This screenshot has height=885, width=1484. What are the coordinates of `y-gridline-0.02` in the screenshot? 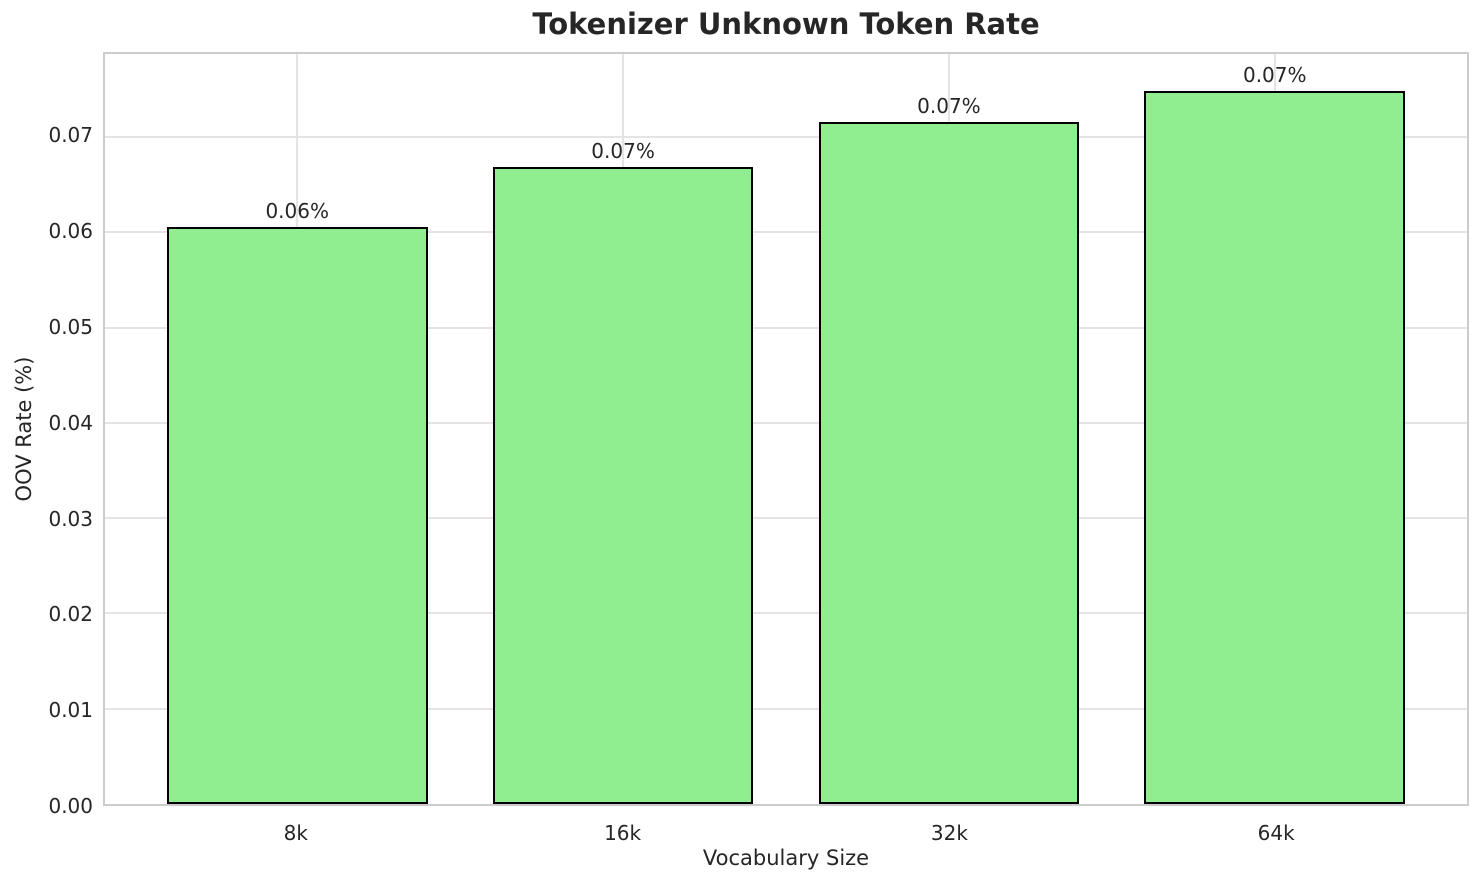 It's located at (786, 613).